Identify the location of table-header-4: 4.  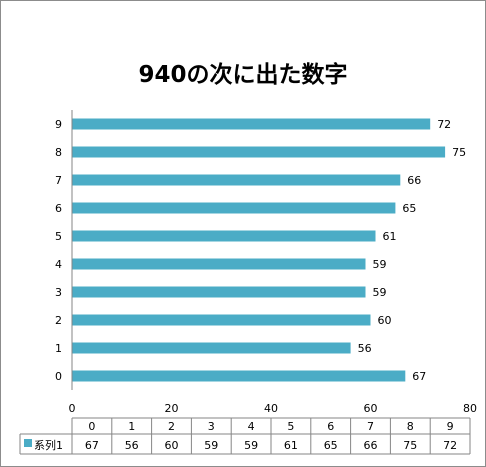
(251, 426).